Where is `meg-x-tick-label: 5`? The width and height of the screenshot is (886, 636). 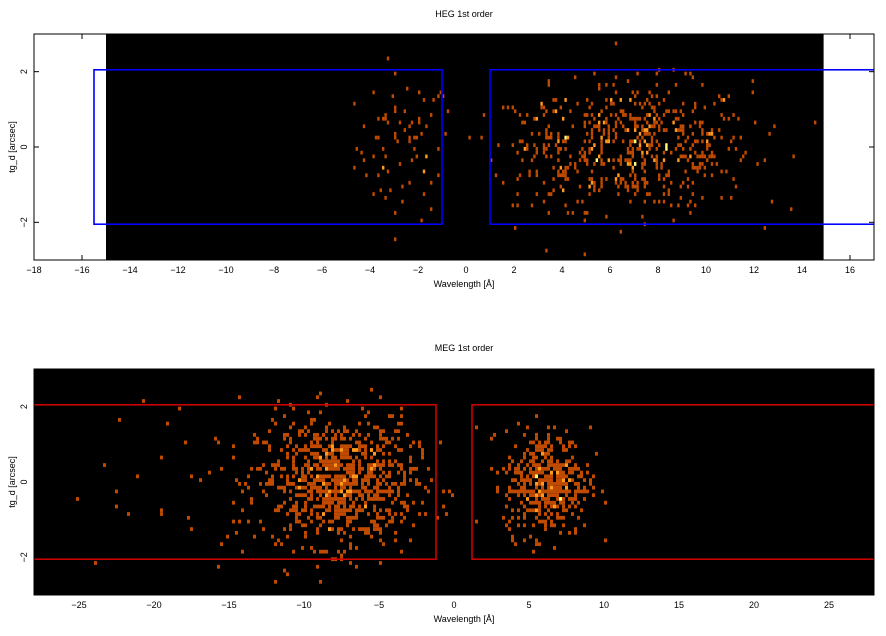
meg-x-tick-label: 5 is located at coordinates (528, 605).